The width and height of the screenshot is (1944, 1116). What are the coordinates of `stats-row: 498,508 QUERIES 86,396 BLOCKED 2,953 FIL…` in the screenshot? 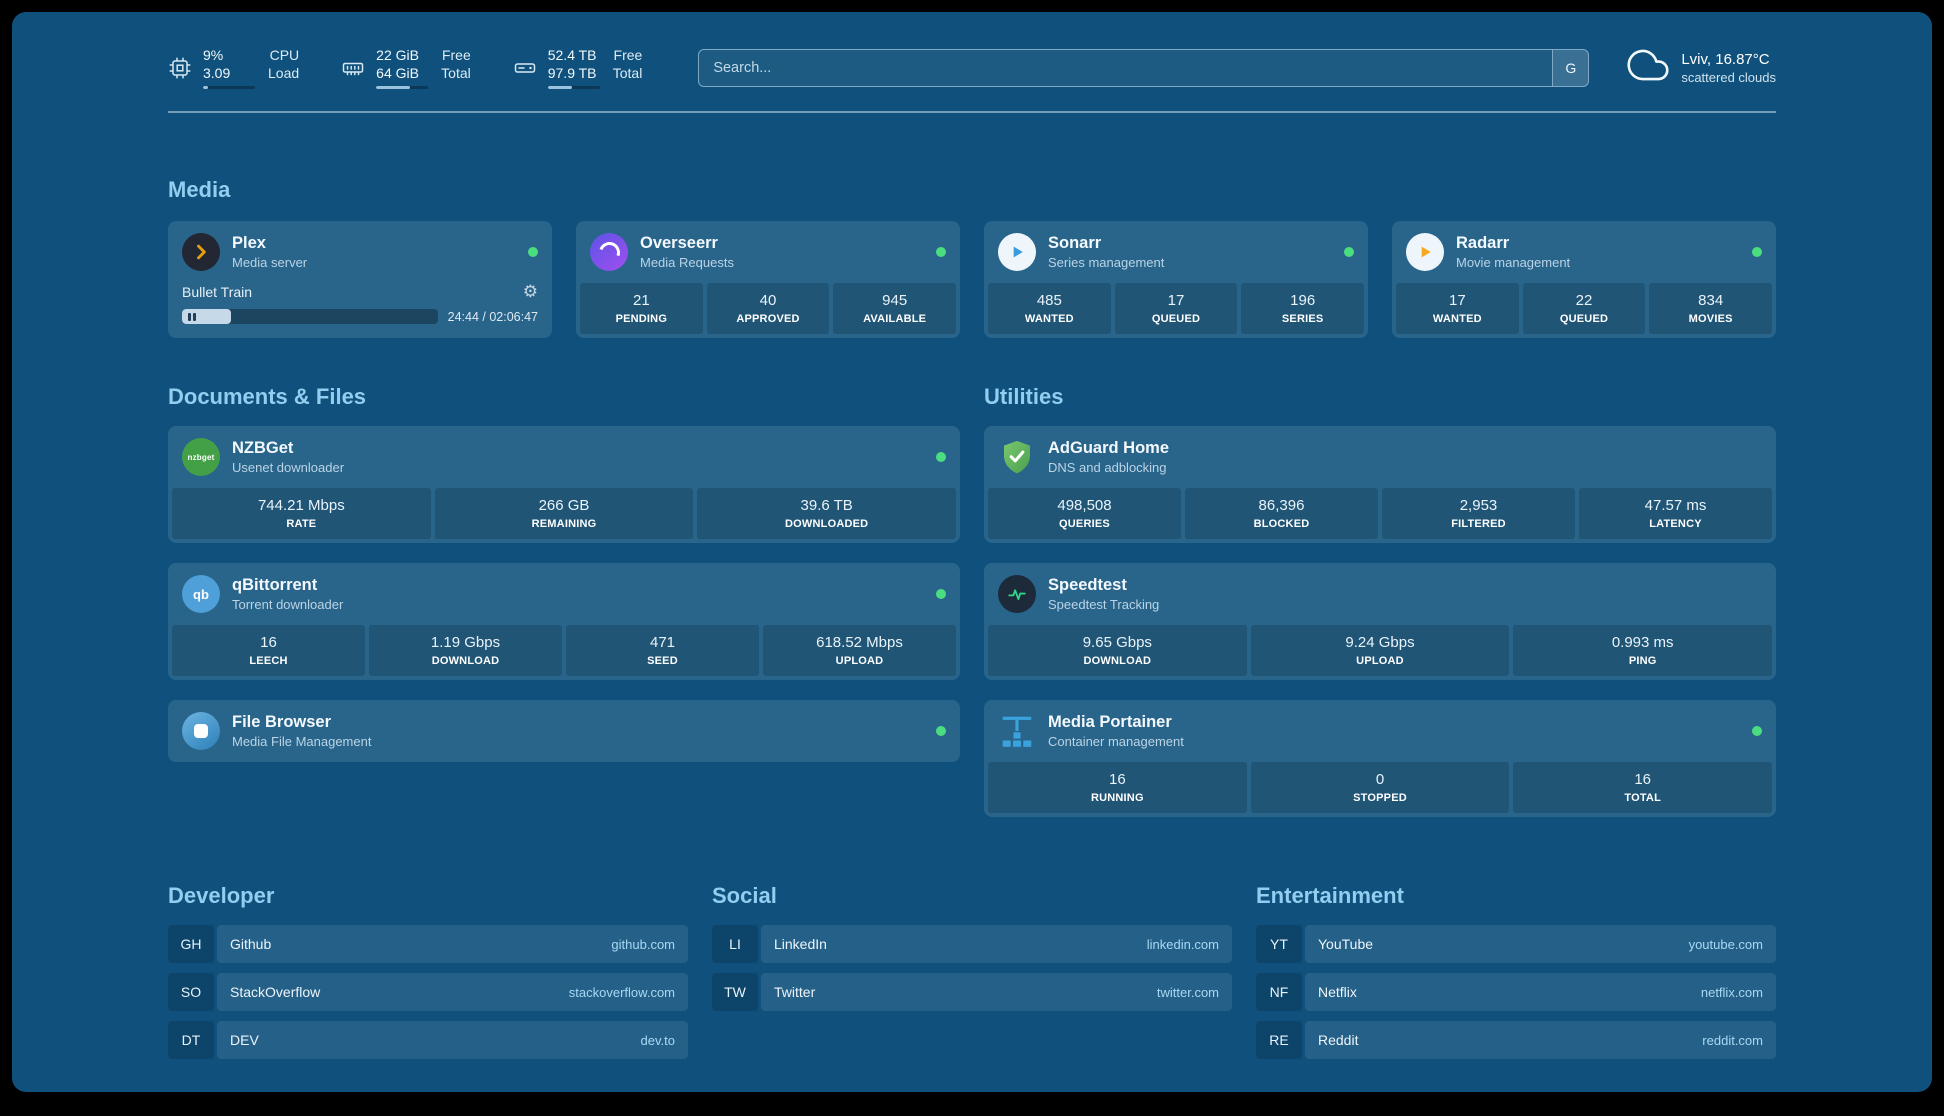 It's located at (1380, 515).